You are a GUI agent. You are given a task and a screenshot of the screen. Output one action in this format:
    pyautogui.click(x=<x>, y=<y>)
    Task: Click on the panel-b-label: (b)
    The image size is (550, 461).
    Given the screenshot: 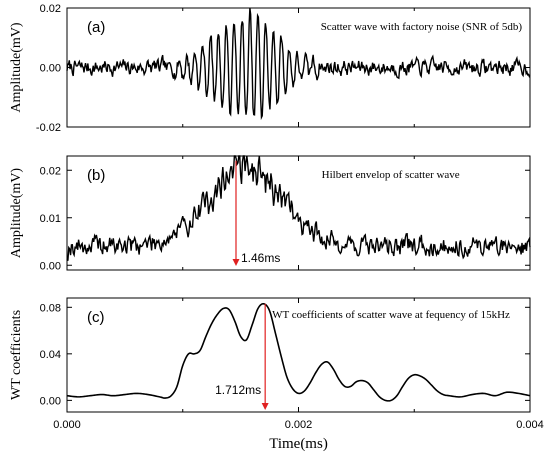 What is the action you would take?
    pyautogui.click(x=96, y=175)
    